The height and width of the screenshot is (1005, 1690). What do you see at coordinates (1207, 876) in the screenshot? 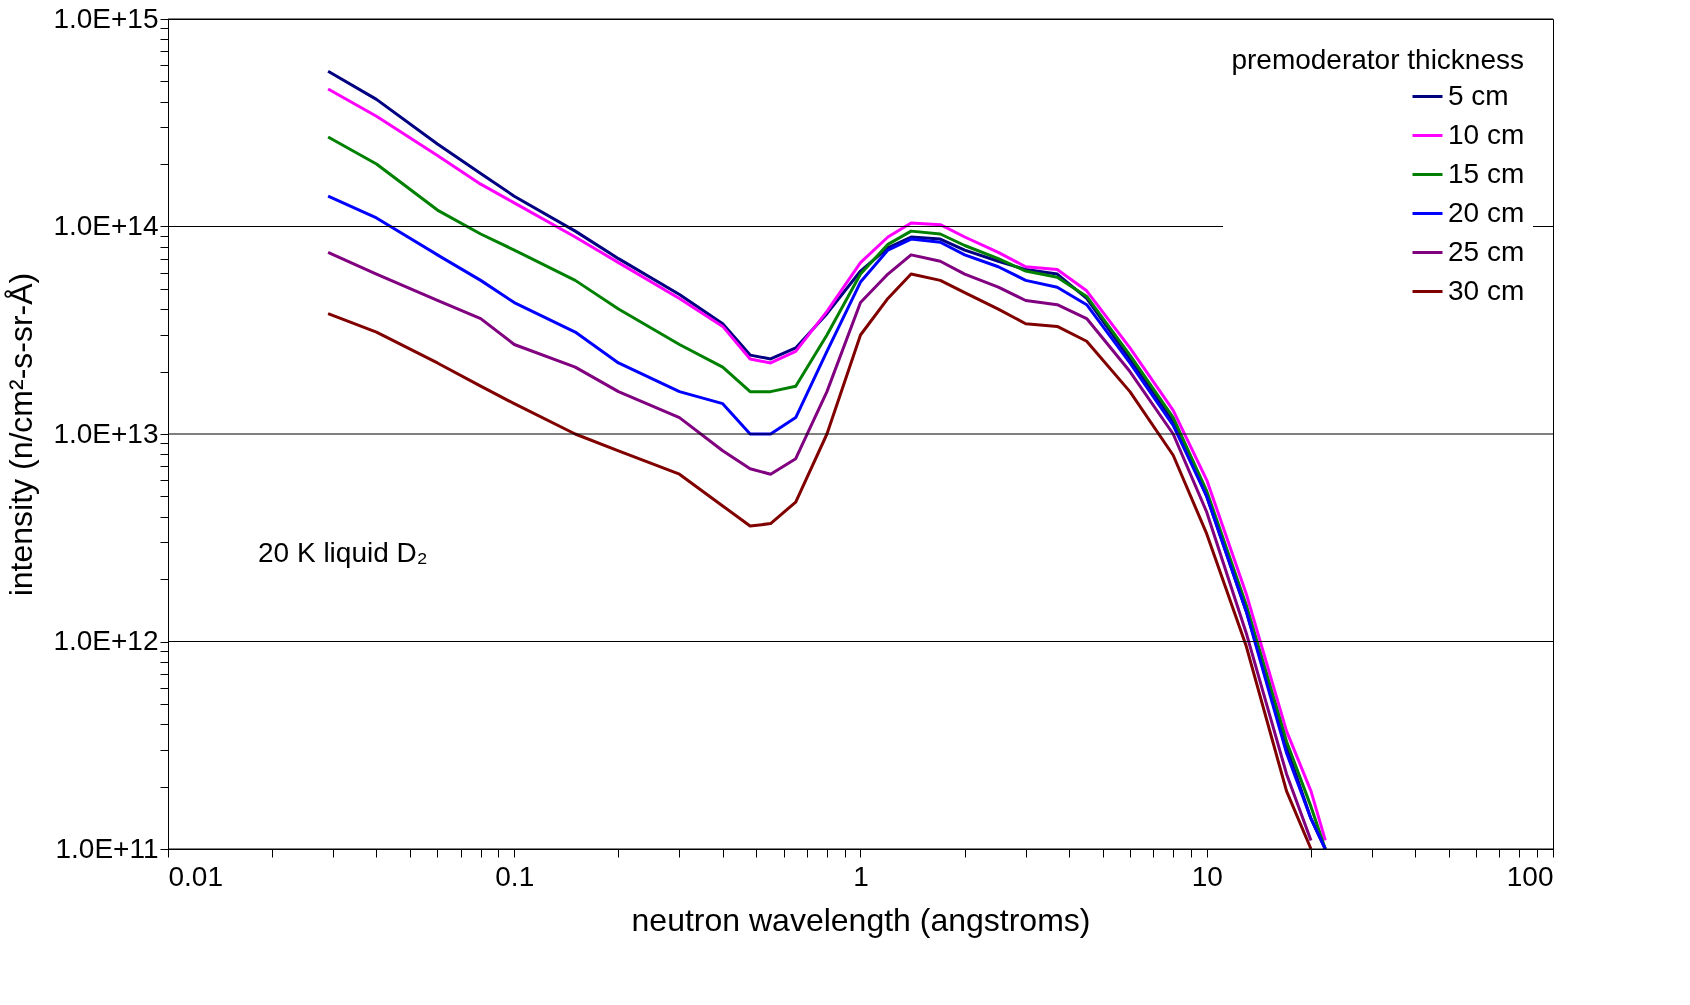
I see `x-tick-label: 10` at bounding box center [1207, 876].